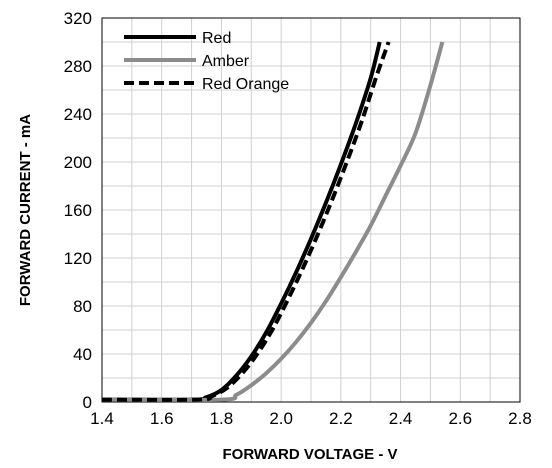 This screenshot has width=552, height=468. I want to click on y-tick-label: 320, so click(78, 18).